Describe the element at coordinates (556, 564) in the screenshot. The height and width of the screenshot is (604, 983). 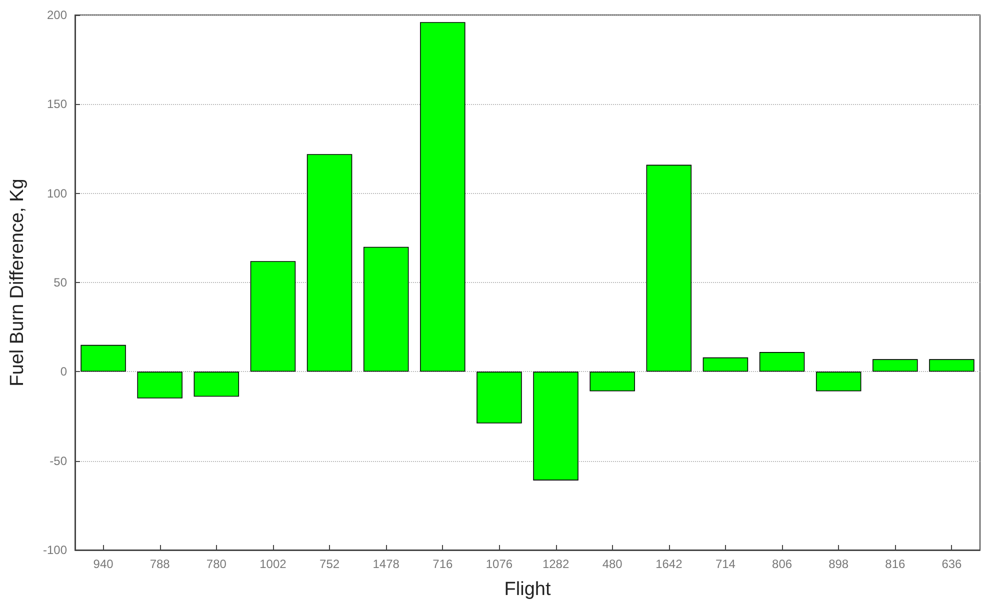
I see `x-tick-label: 1282` at that location.